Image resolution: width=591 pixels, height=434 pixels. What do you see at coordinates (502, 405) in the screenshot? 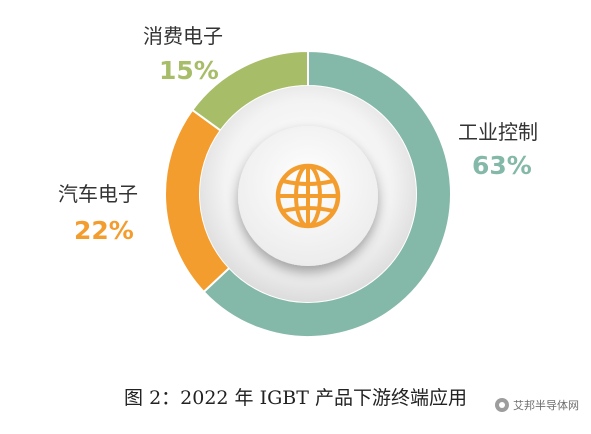
I see `wechat-icon` at bounding box center [502, 405].